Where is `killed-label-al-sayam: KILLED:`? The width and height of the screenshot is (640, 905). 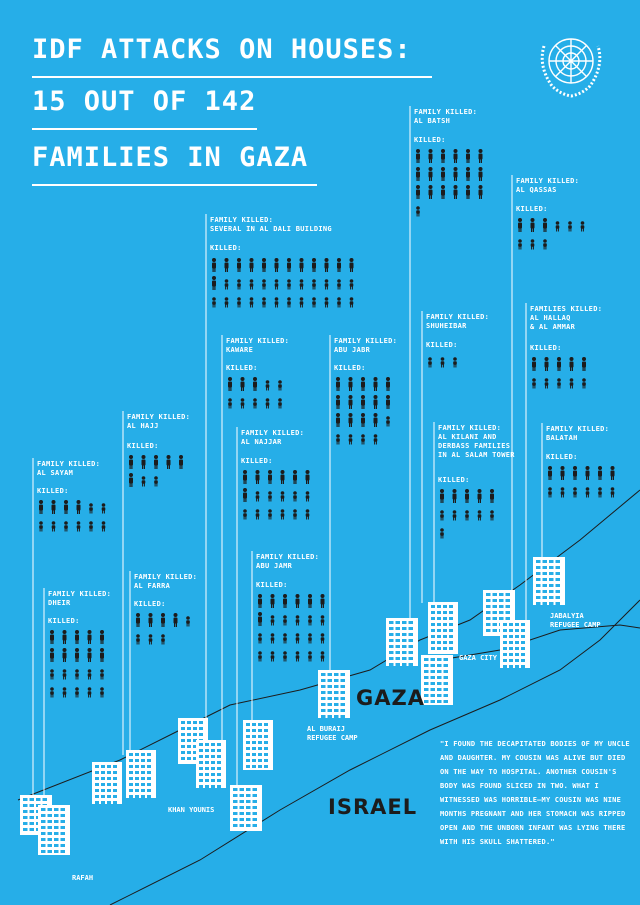 killed-label-al-sayam: KILLED: is located at coordinates (53, 491).